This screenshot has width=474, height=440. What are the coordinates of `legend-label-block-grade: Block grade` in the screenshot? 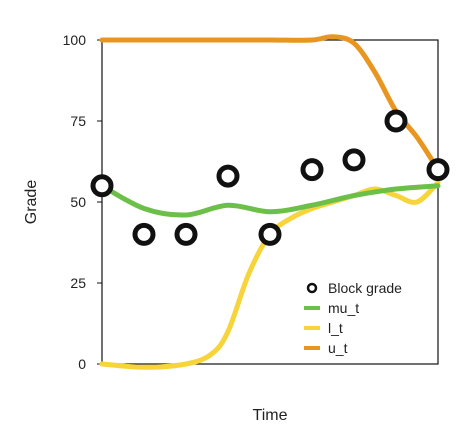 It's located at (365, 288).